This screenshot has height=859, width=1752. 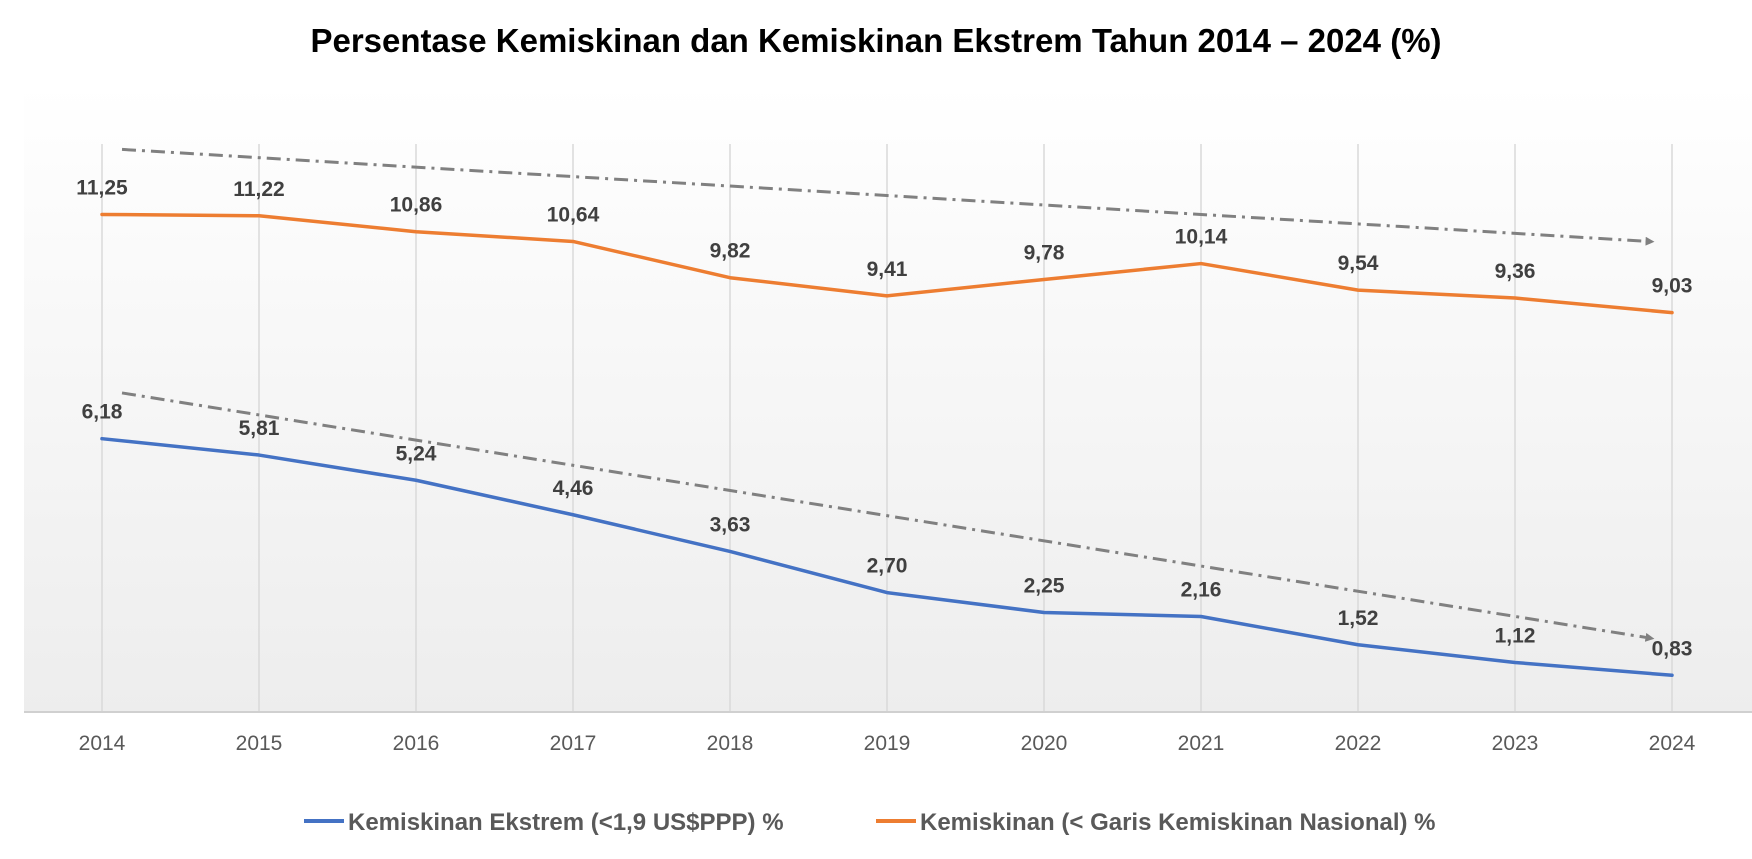 What do you see at coordinates (1044, 743) in the screenshot?
I see `x-tick-label-2020: 2020` at bounding box center [1044, 743].